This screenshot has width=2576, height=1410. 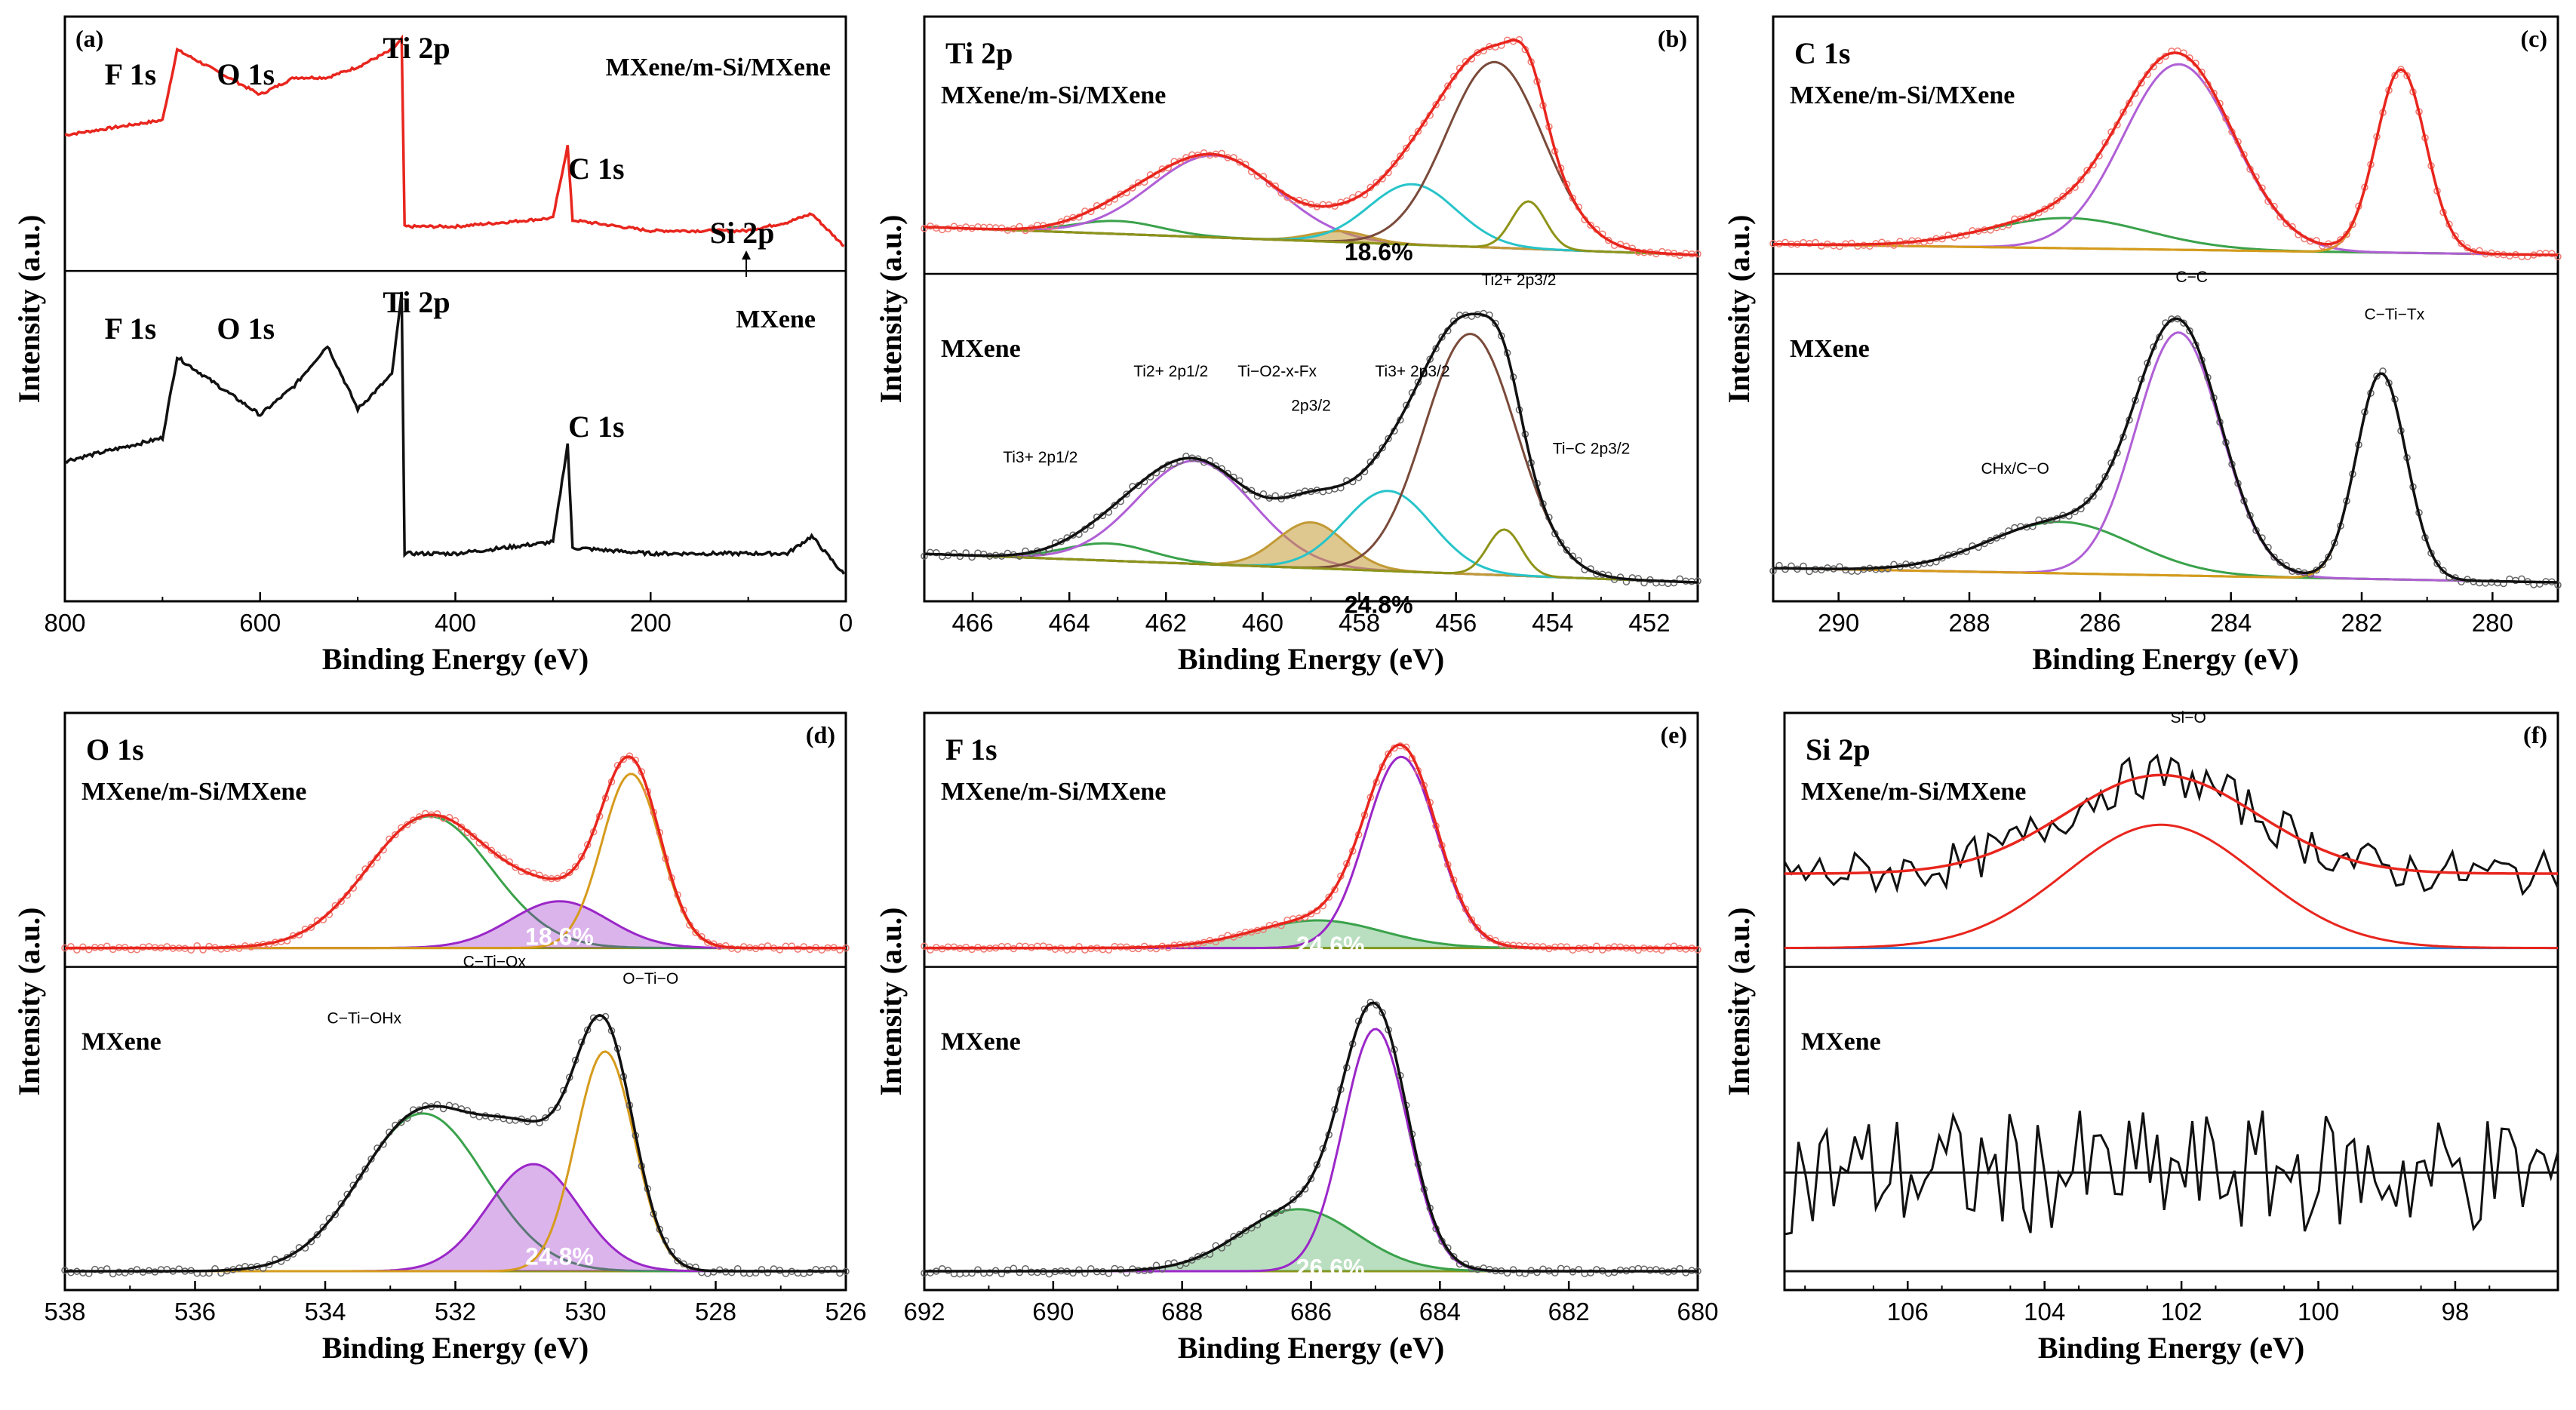 I want to click on x-tick-label: 532, so click(x=455, y=1312).